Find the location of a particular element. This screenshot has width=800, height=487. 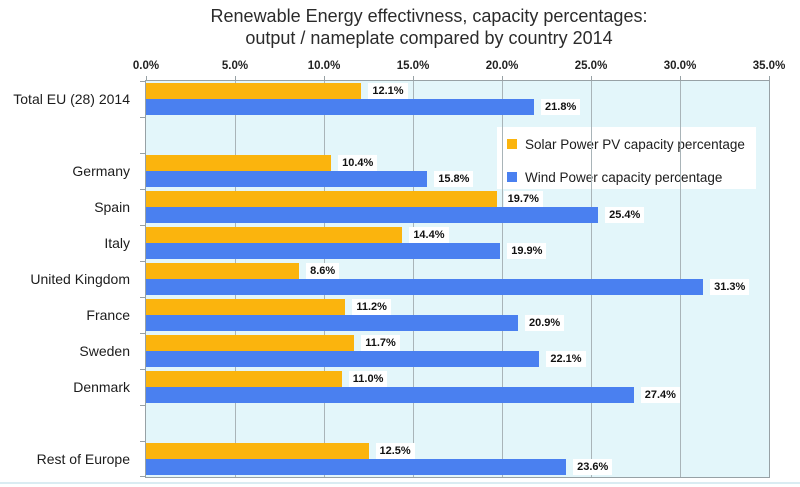

value-label: 11.0% is located at coordinates (368, 379).